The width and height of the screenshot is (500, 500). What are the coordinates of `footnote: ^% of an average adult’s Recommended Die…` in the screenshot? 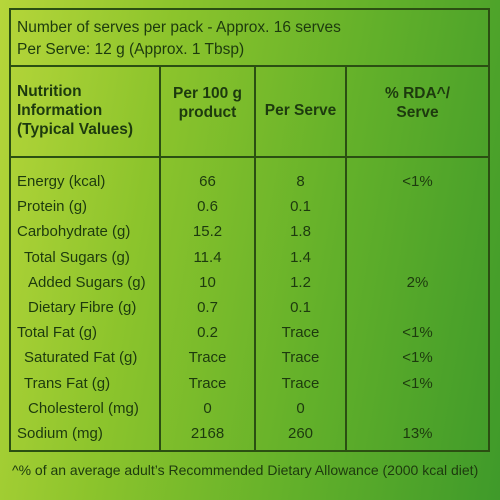 It's located at (245, 470).